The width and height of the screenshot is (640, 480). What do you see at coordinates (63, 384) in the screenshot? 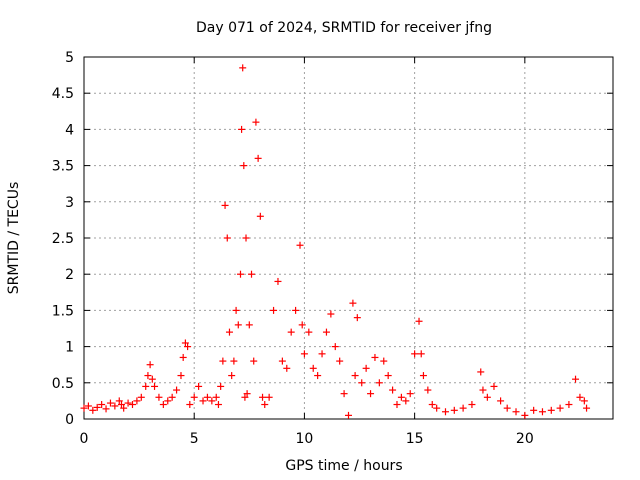
I see `y-tick-label: 0.5` at bounding box center [63, 384].